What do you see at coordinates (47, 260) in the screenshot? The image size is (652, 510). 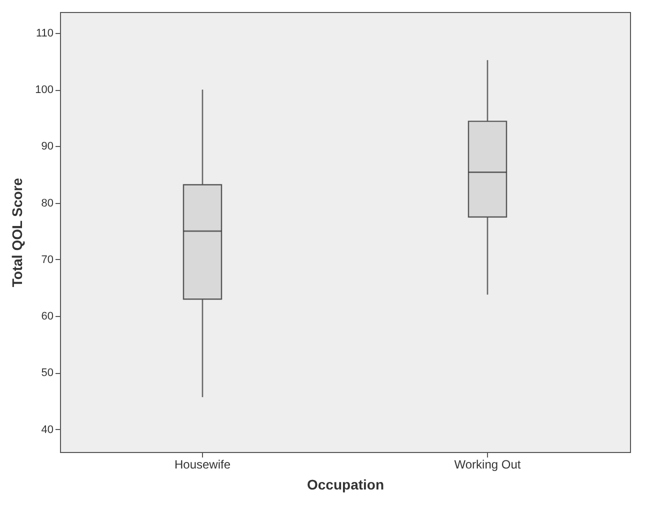 I see `y-tick-label: 70` at bounding box center [47, 260].